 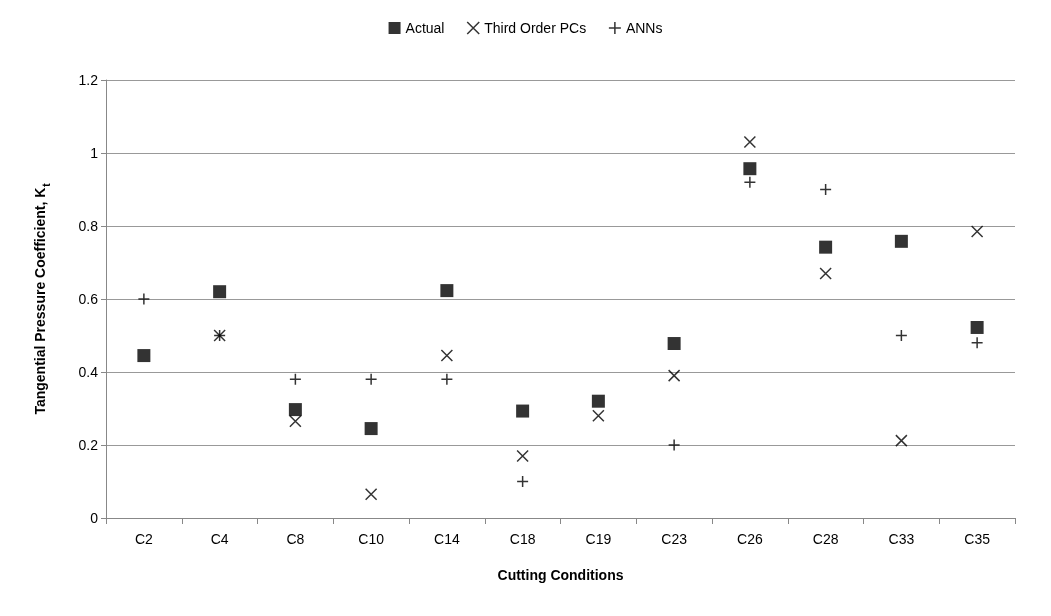 What do you see at coordinates (88, 226) in the screenshot?
I see `y-tick-label: 0.8` at bounding box center [88, 226].